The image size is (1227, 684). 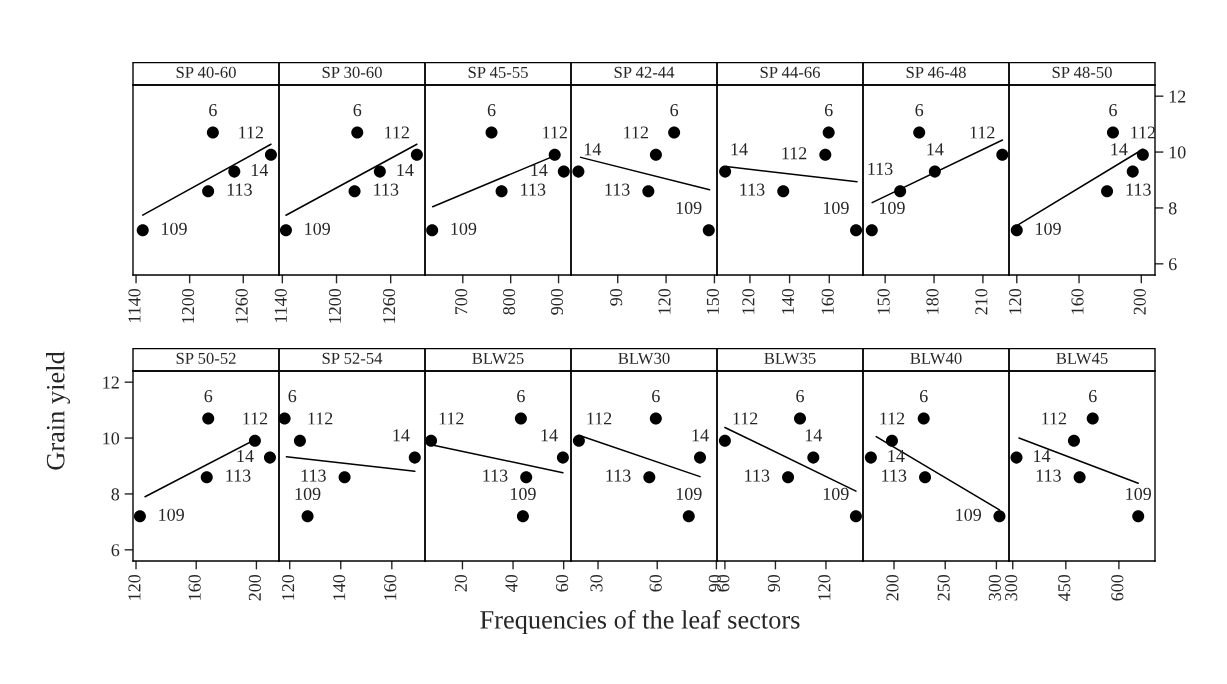 What do you see at coordinates (352, 358) in the screenshot?
I see `chart-title: SP 52-54` at bounding box center [352, 358].